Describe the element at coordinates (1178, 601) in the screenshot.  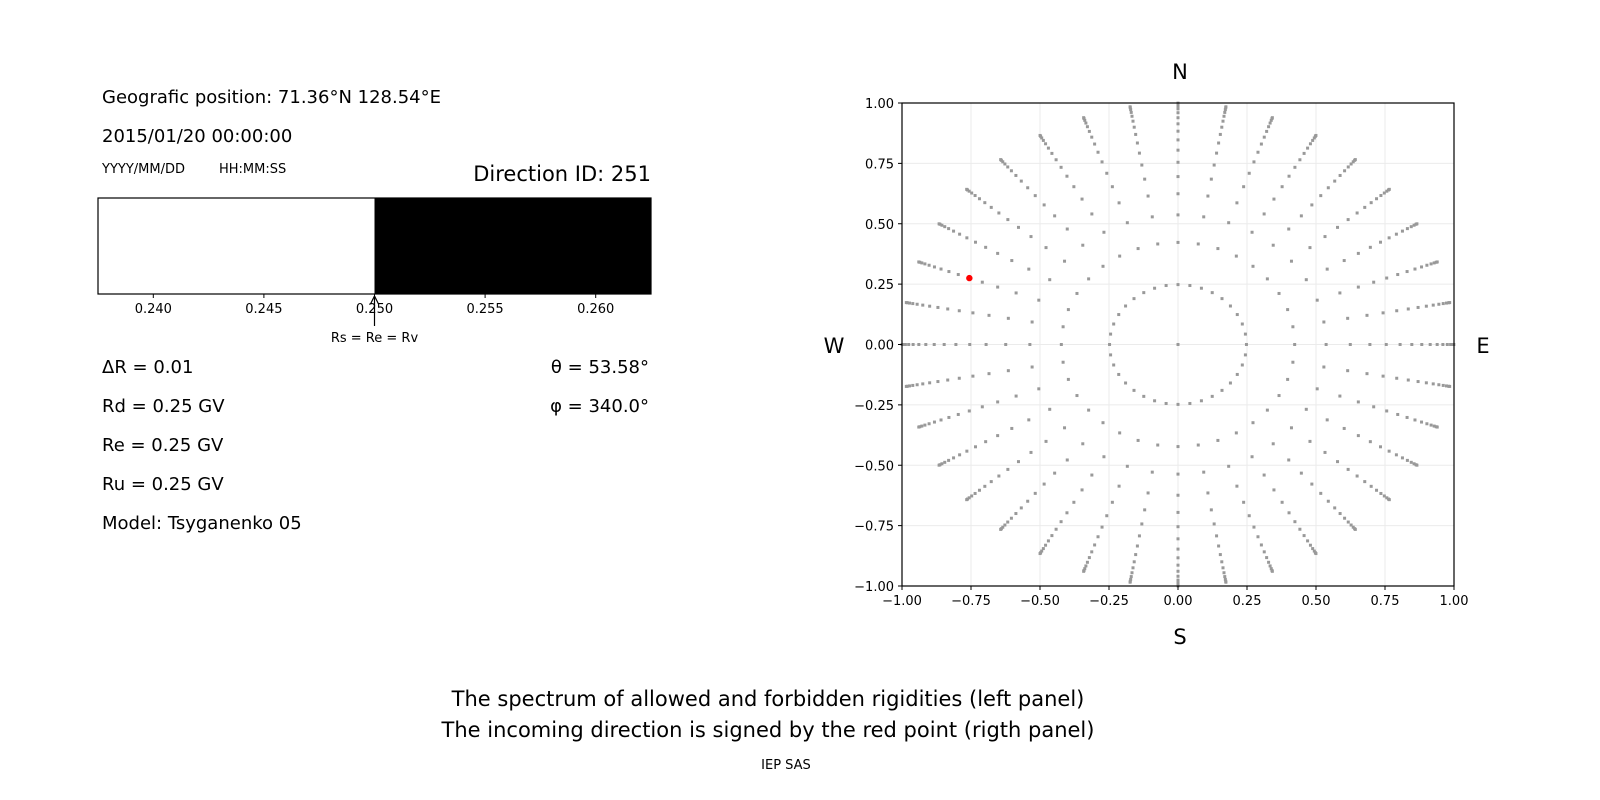
I see `x-tick-label: 0.00` at that location.